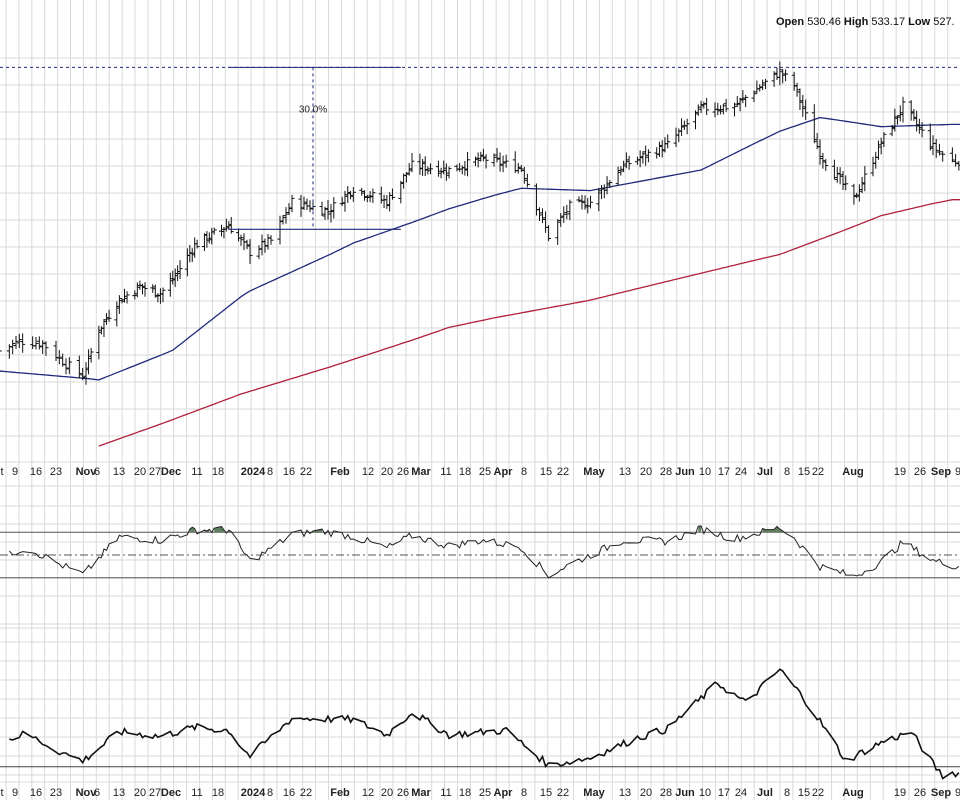 This screenshot has width=960, height=800. I want to click on x-tick-label: 12, so click(368, 472).